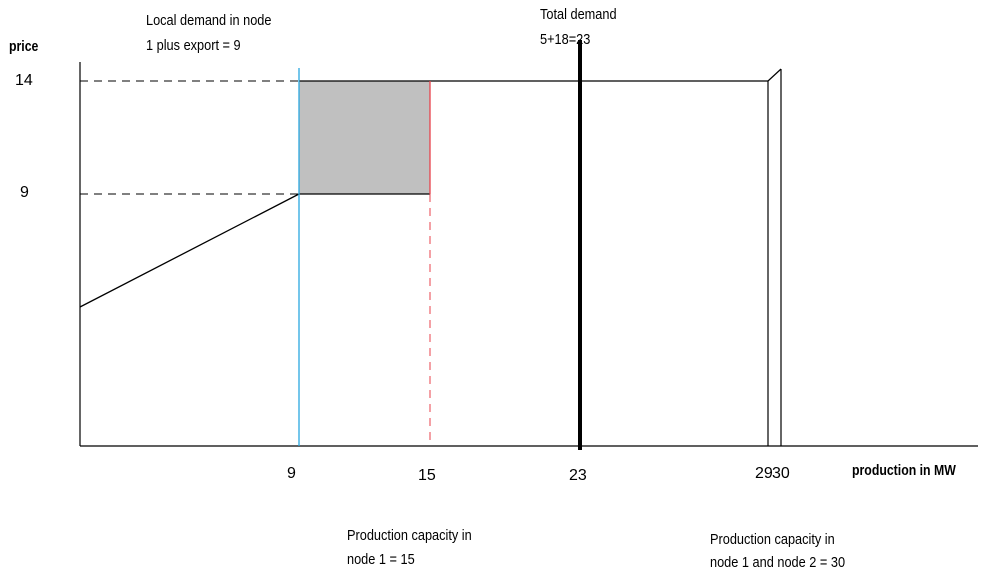 The width and height of the screenshot is (1001, 580). Describe the element at coordinates (24, 80) in the screenshot. I see `y-tick-14: 14` at that location.